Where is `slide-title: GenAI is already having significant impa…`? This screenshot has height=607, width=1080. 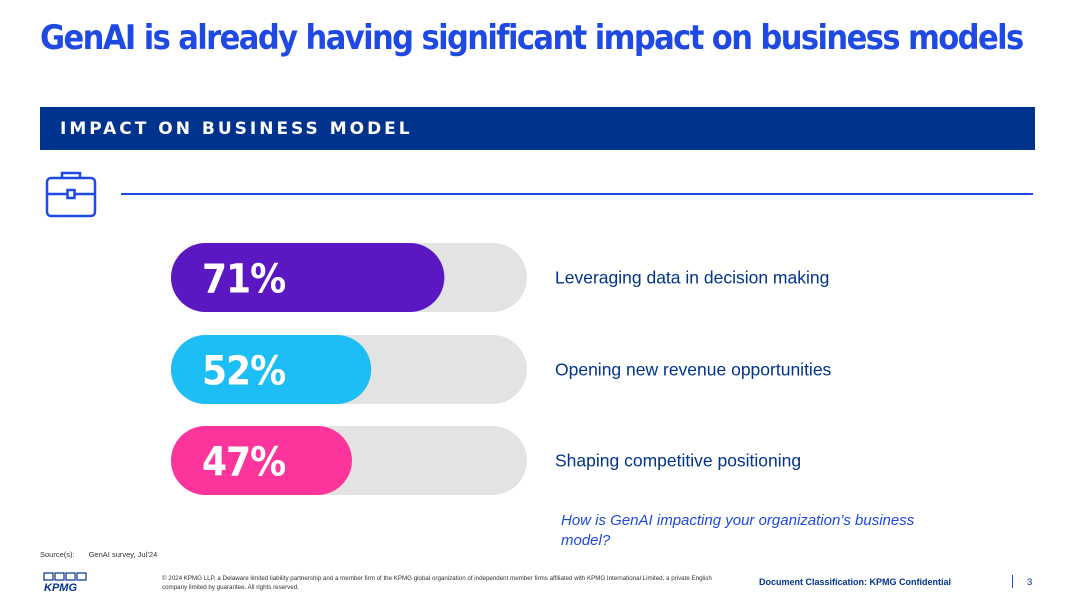
slide-title: GenAI is already having significant impa… is located at coordinates (532, 38).